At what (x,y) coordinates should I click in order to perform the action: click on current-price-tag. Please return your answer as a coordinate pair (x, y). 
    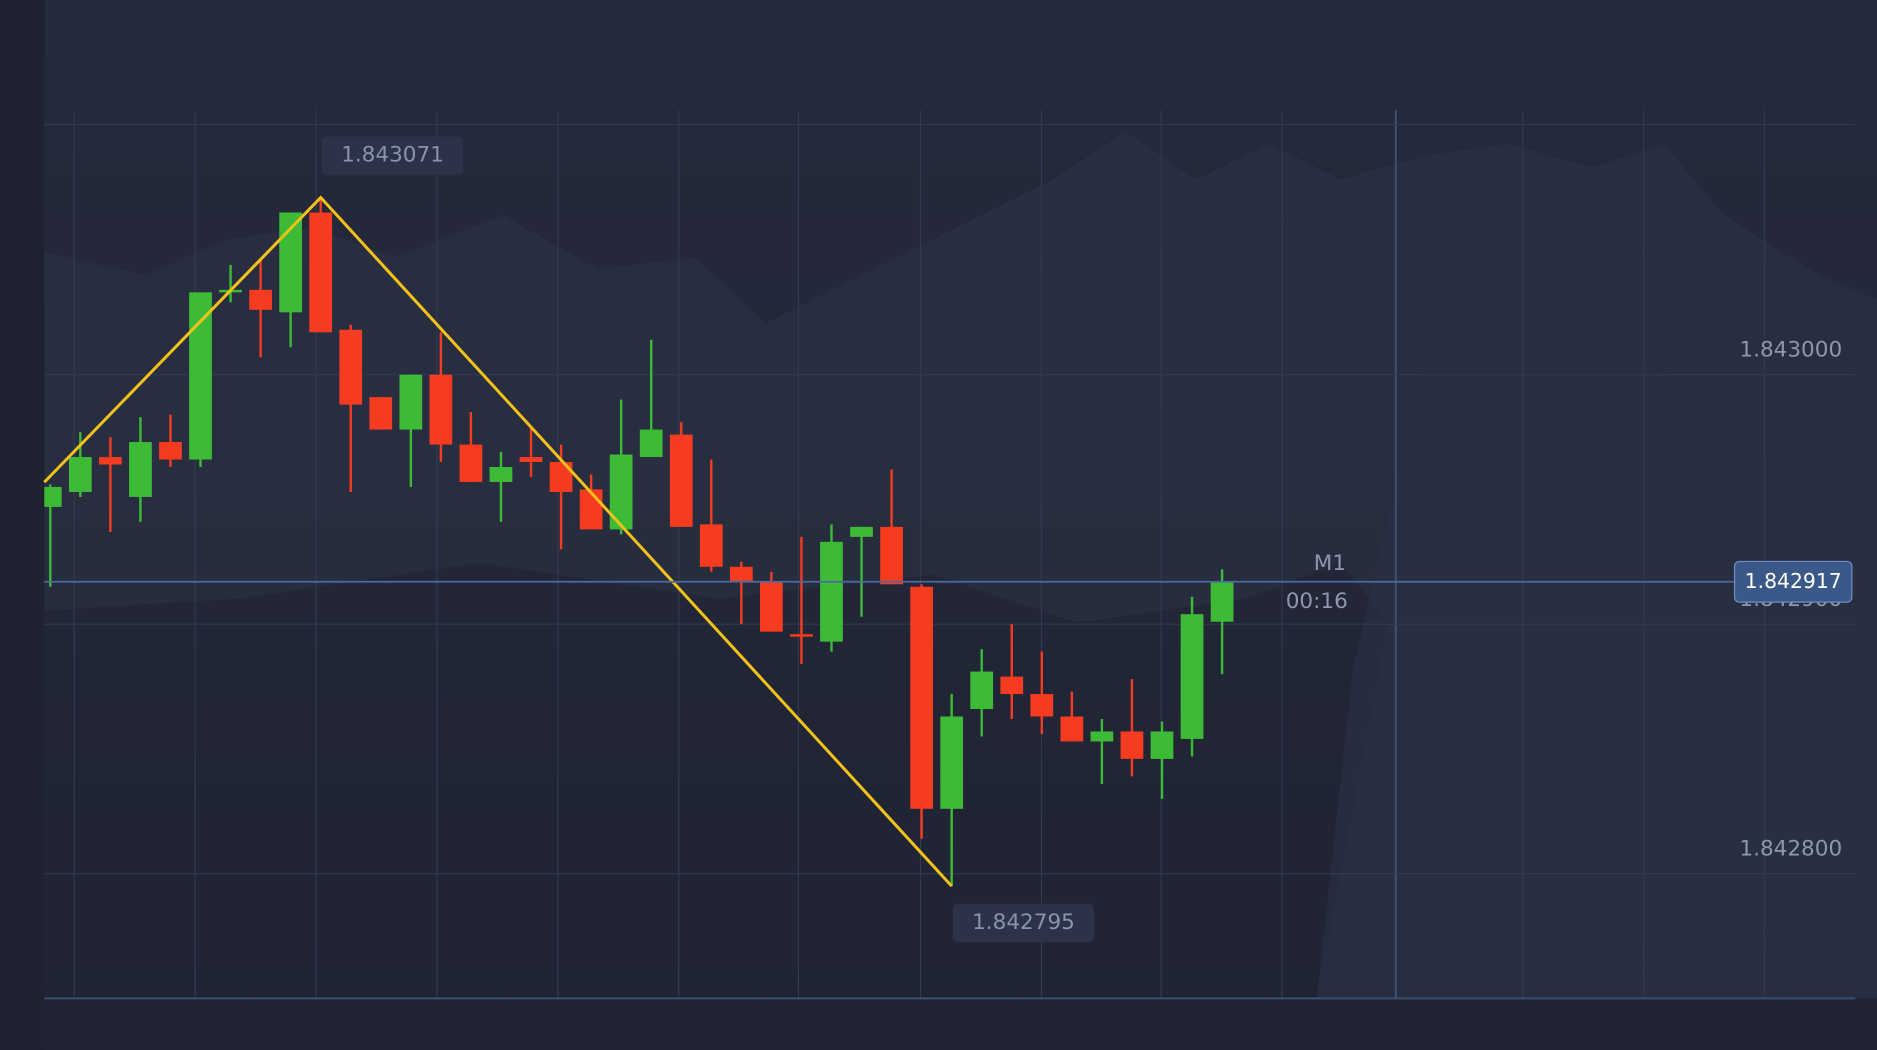
    Looking at the image, I should click on (1793, 581).